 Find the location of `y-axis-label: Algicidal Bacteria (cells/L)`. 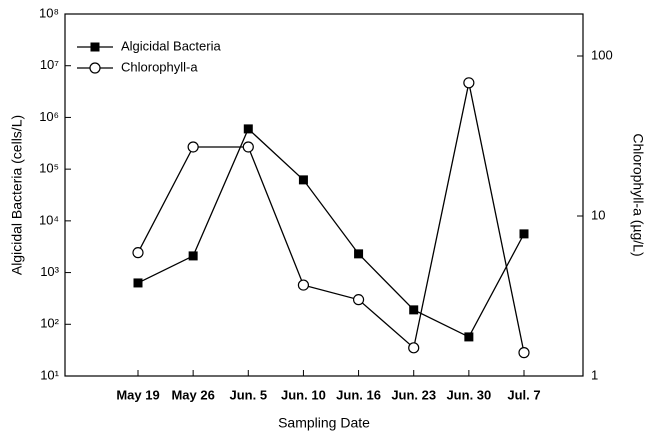

y-axis-label: Algicidal Bacteria (cells/L) is located at coordinates (17, 195).